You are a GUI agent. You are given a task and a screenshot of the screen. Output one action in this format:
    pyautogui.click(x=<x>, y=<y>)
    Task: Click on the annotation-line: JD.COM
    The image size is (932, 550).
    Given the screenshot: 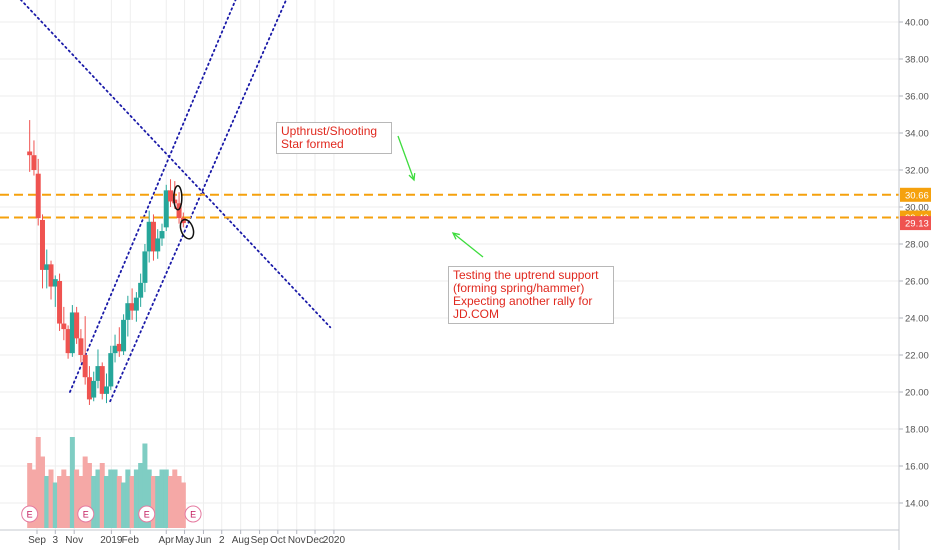 What is the action you would take?
    pyautogui.click(x=476, y=314)
    